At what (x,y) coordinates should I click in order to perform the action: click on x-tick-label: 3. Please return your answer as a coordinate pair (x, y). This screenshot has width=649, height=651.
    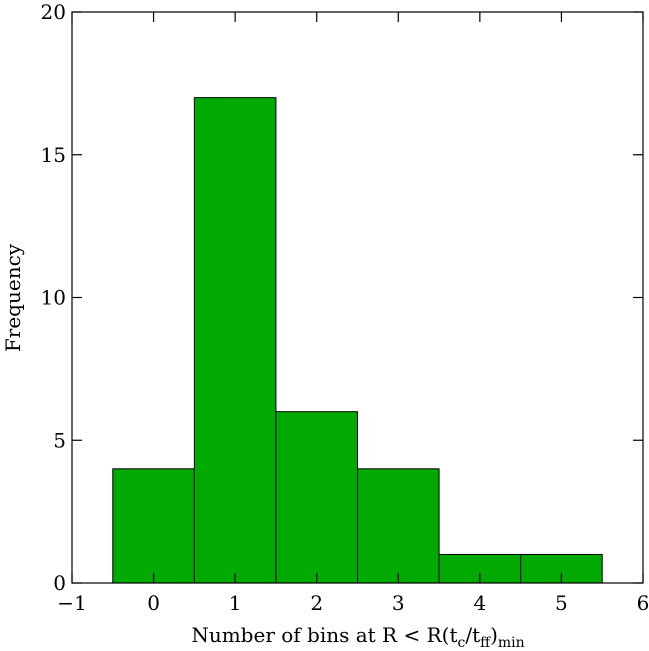
    Looking at the image, I should click on (398, 603).